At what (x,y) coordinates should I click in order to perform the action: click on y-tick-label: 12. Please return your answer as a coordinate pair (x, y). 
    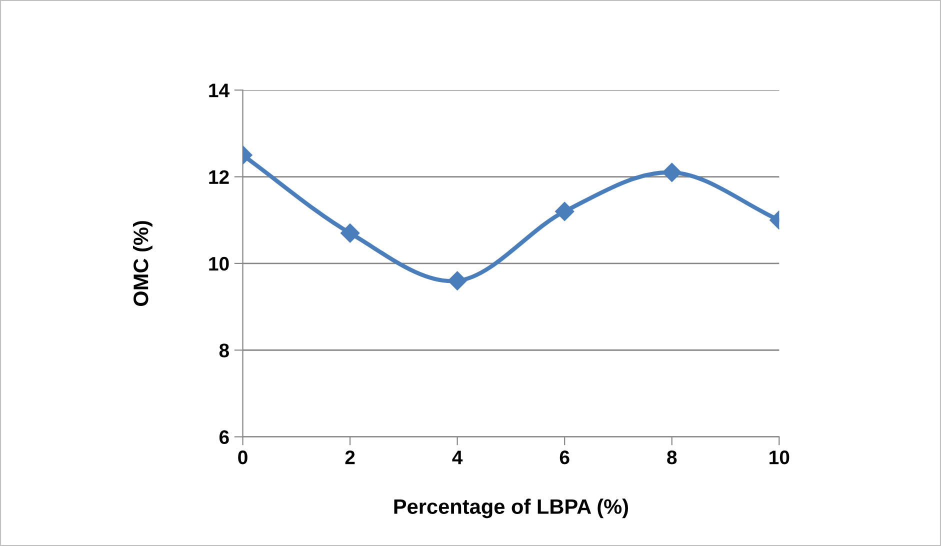
    Looking at the image, I should click on (219, 177).